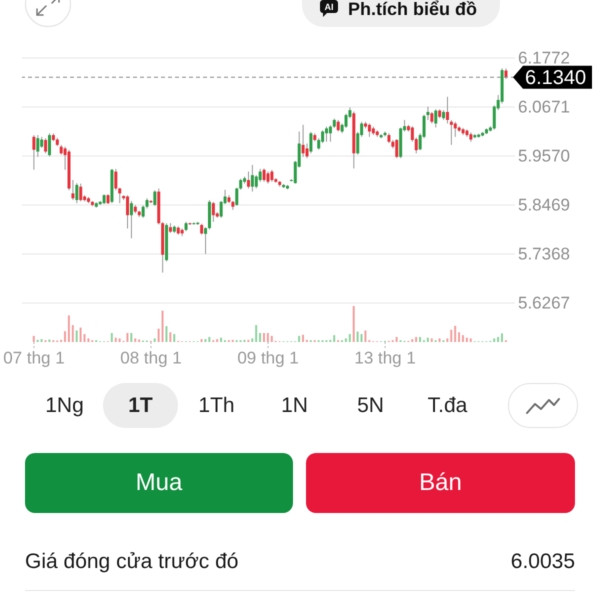 Image resolution: width=600 pixels, height=600 pixels. Describe the element at coordinates (544, 303) in the screenshot. I see `y-tick-label: 5.6267` at that location.